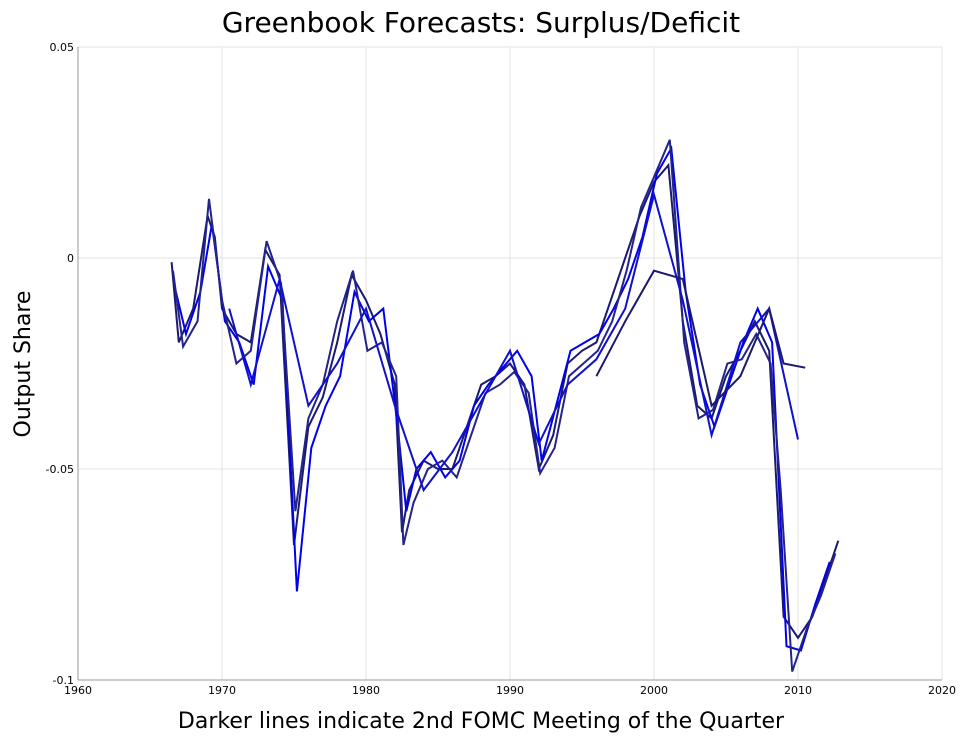  What do you see at coordinates (942, 690) in the screenshot?
I see `x-tick-label: 2020` at bounding box center [942, 690].